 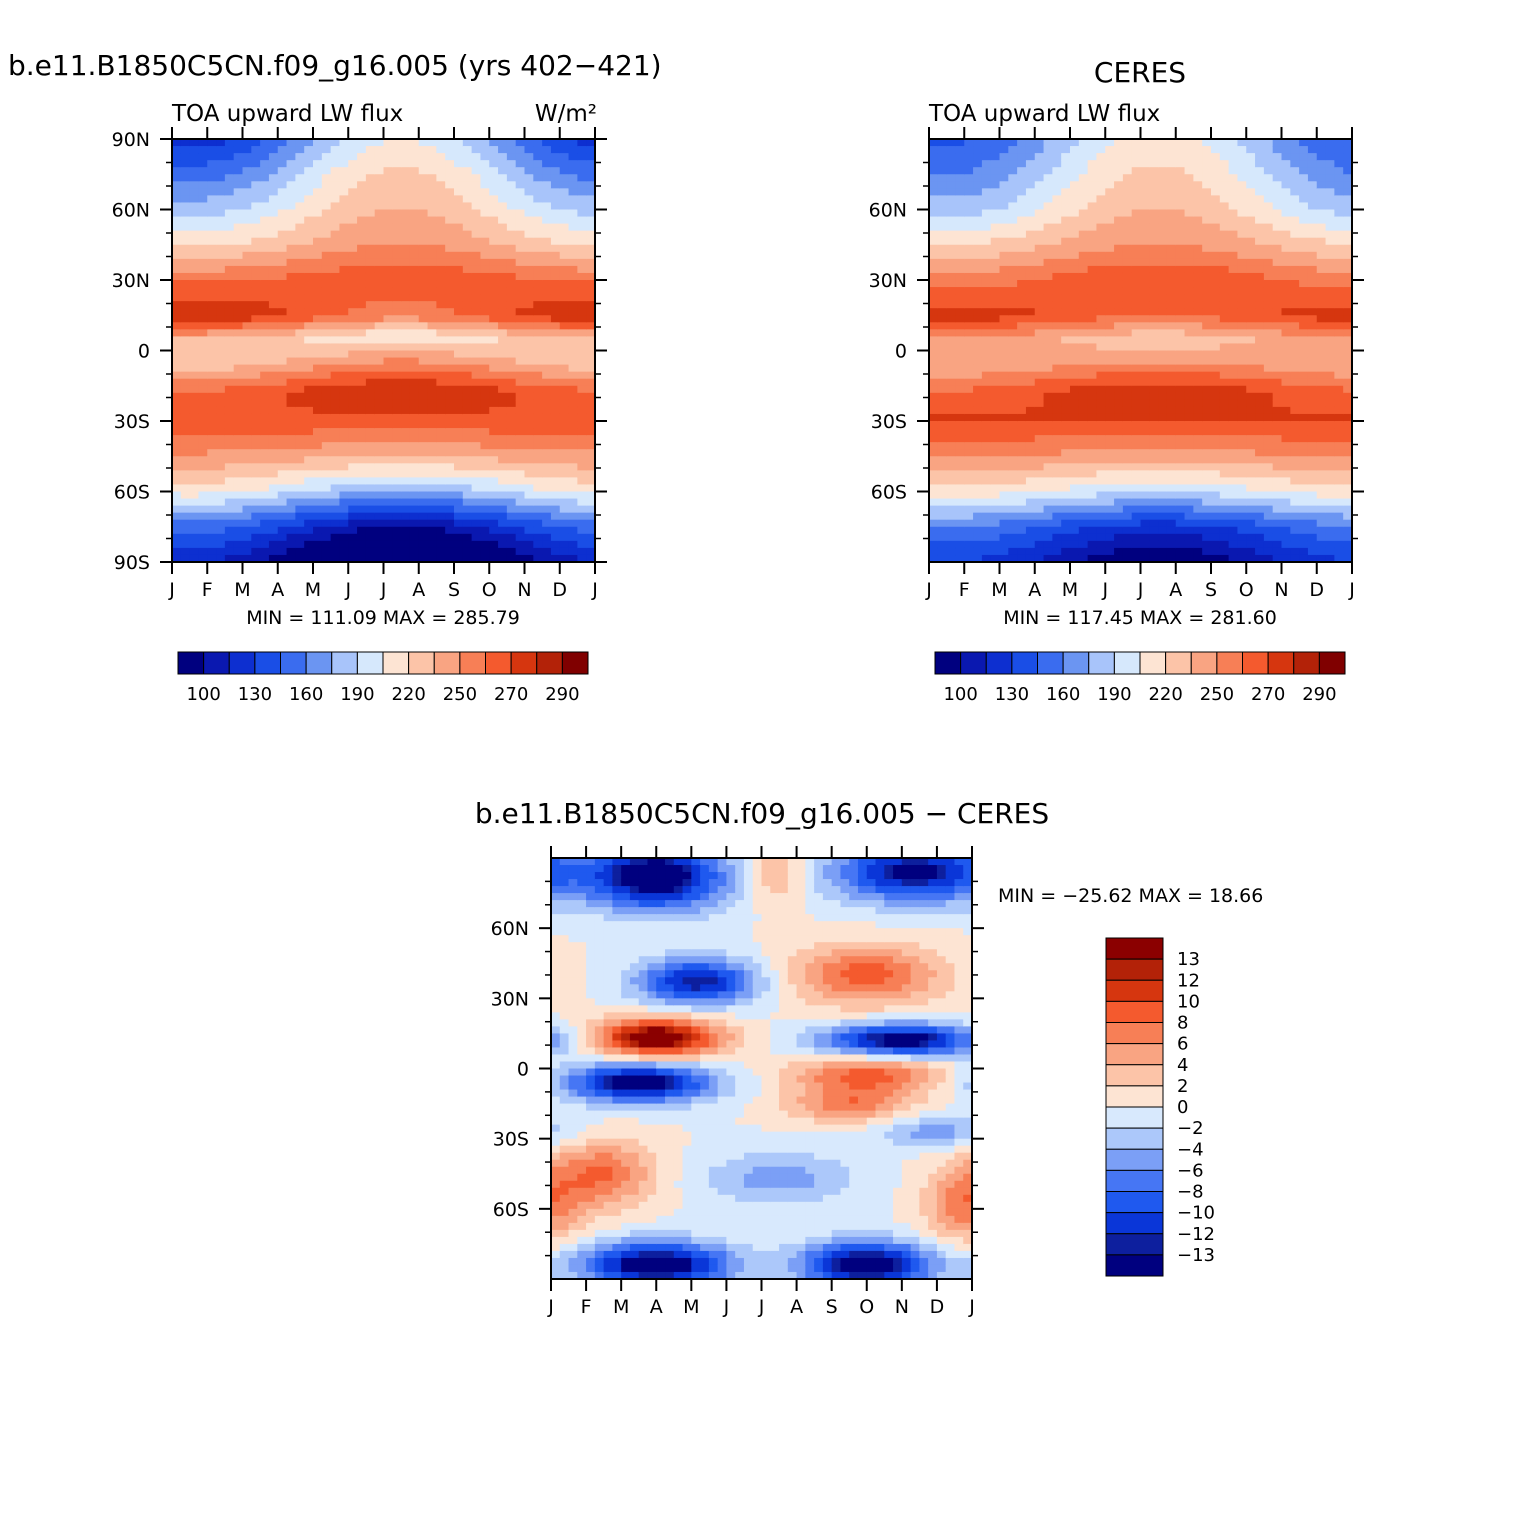 What do you see at coordinates (131, 140) in the screenshot?
I see `y-tick-label: 90N` at bounding box center [131, 140].